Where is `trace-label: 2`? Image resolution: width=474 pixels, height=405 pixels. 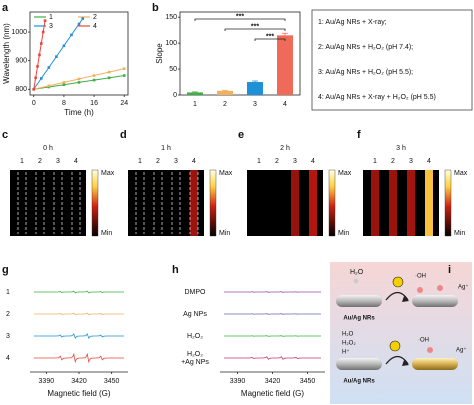
trace-label: 2 is located at coordinates (8, 314).